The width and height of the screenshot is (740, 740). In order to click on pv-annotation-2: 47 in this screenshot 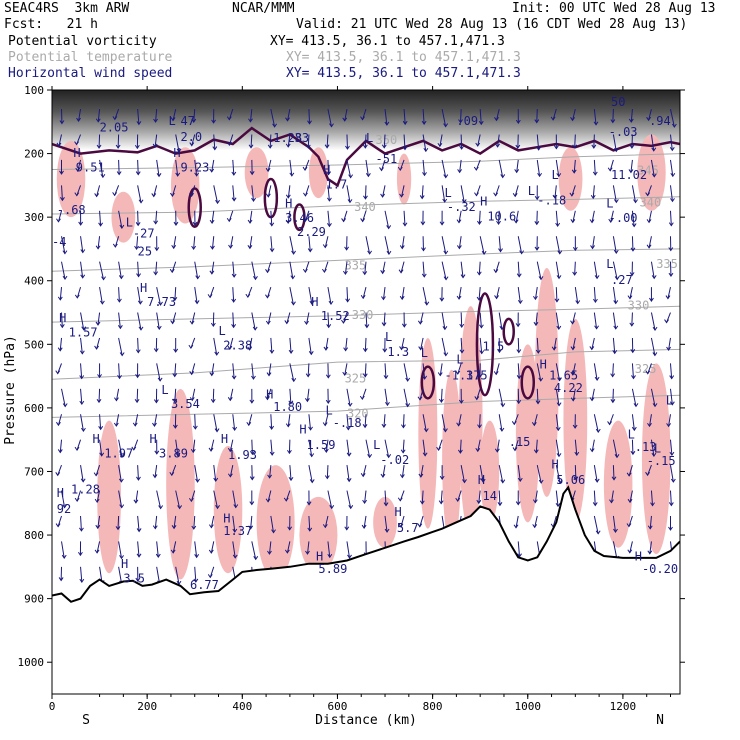, I will do `click(187, 121)`.